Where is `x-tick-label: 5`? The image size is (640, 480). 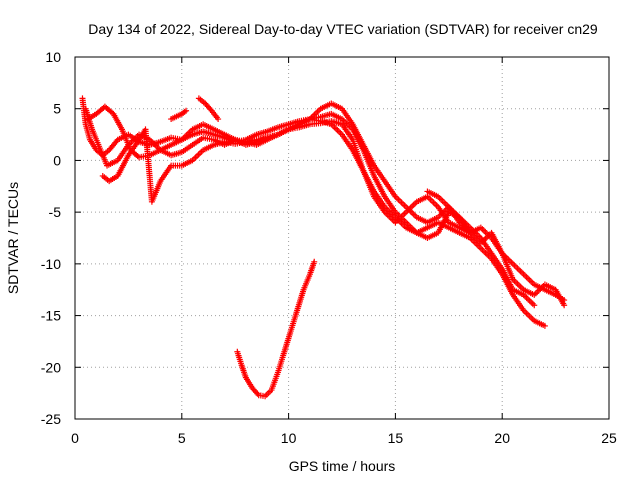 x-tick-label: 5 is located at coordinates (182, 438).